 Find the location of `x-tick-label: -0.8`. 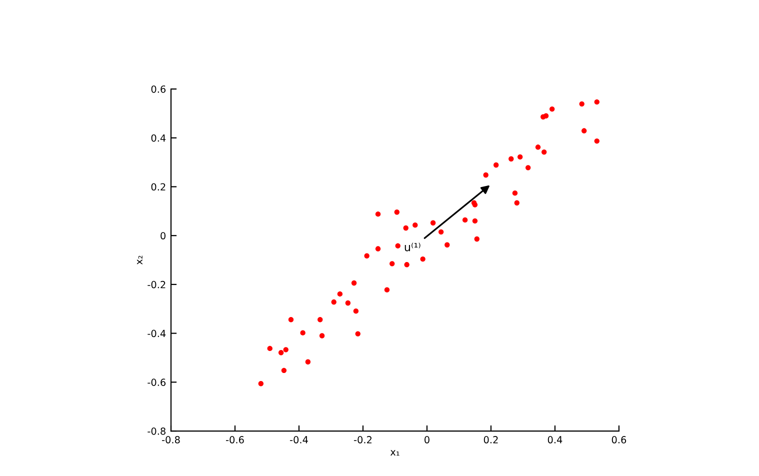

x-tick-label: -0.8 is located at coordinates (171, 440).